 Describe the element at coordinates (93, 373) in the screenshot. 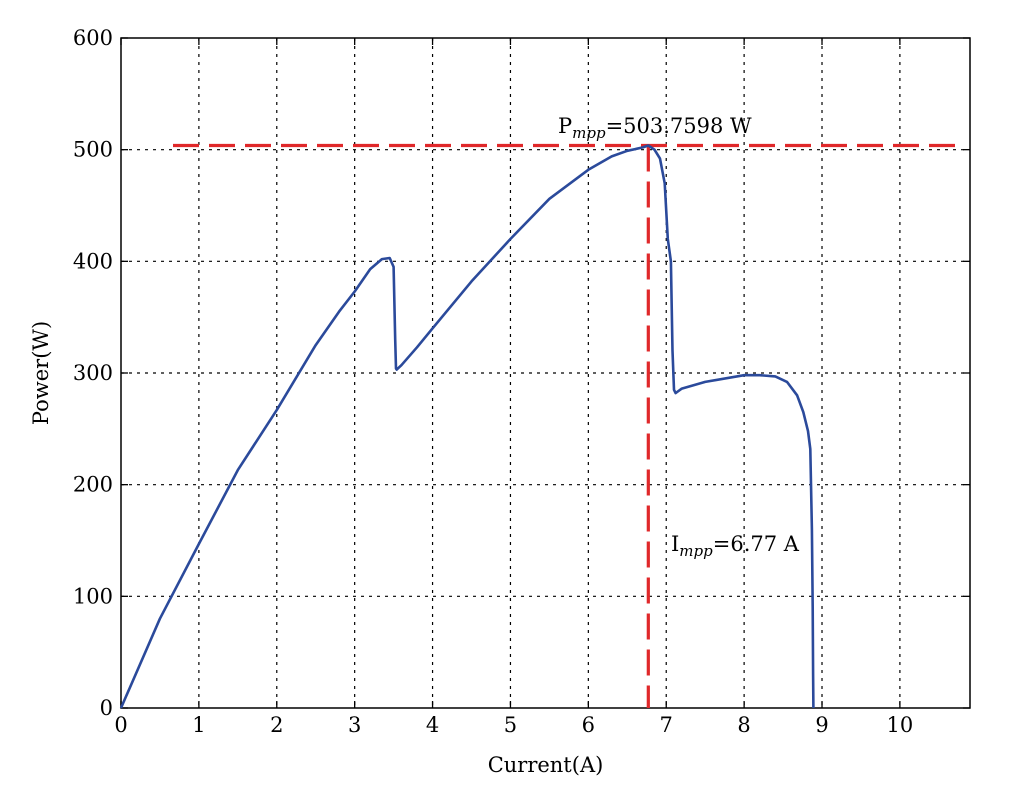

I see `y-tick-label: 300` at that location.